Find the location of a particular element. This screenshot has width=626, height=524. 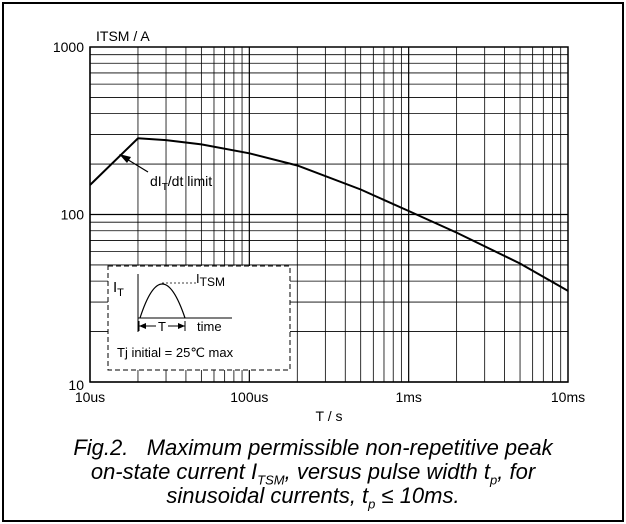

inset-pulse is located at coordinates (162, 301).